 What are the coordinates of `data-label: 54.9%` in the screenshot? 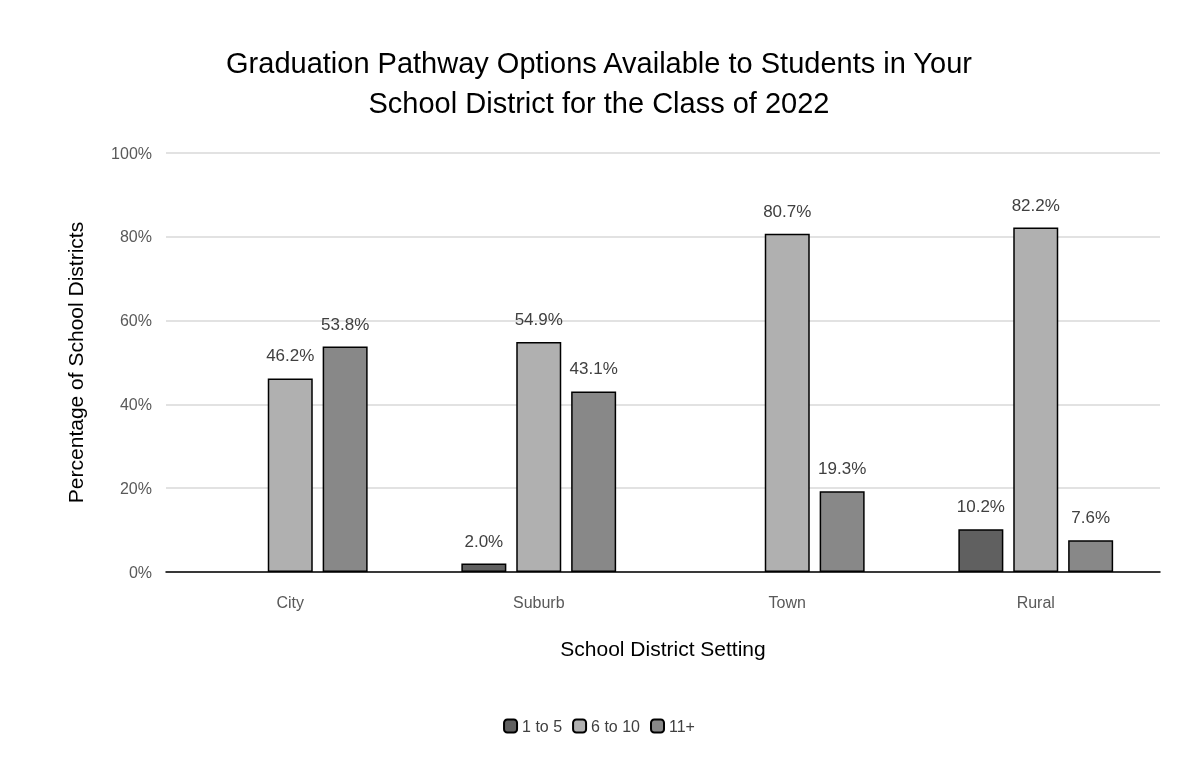 It's located at (538, 319).